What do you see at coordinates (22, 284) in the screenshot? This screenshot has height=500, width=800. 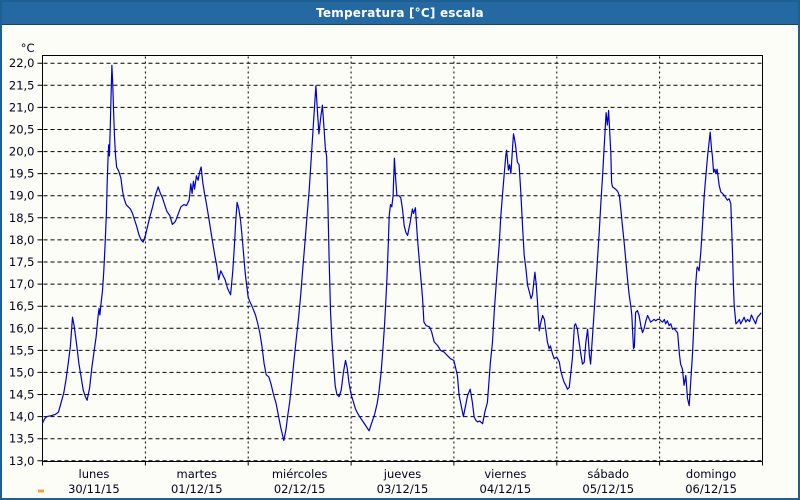 I see `y-tick-label: 17,0` at bounding box center [22, 284].